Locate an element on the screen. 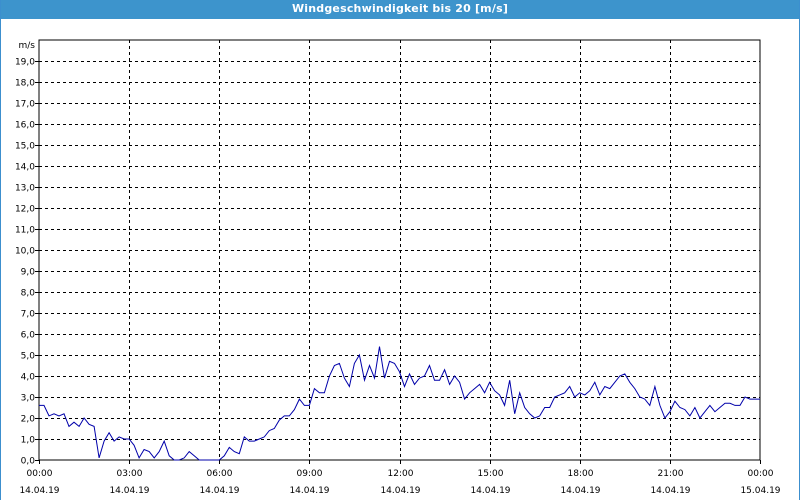 Image resolution: width=800 pixels, height=500 pixels. x-tick-time: 12:00 is located at coordinates (401, 474).